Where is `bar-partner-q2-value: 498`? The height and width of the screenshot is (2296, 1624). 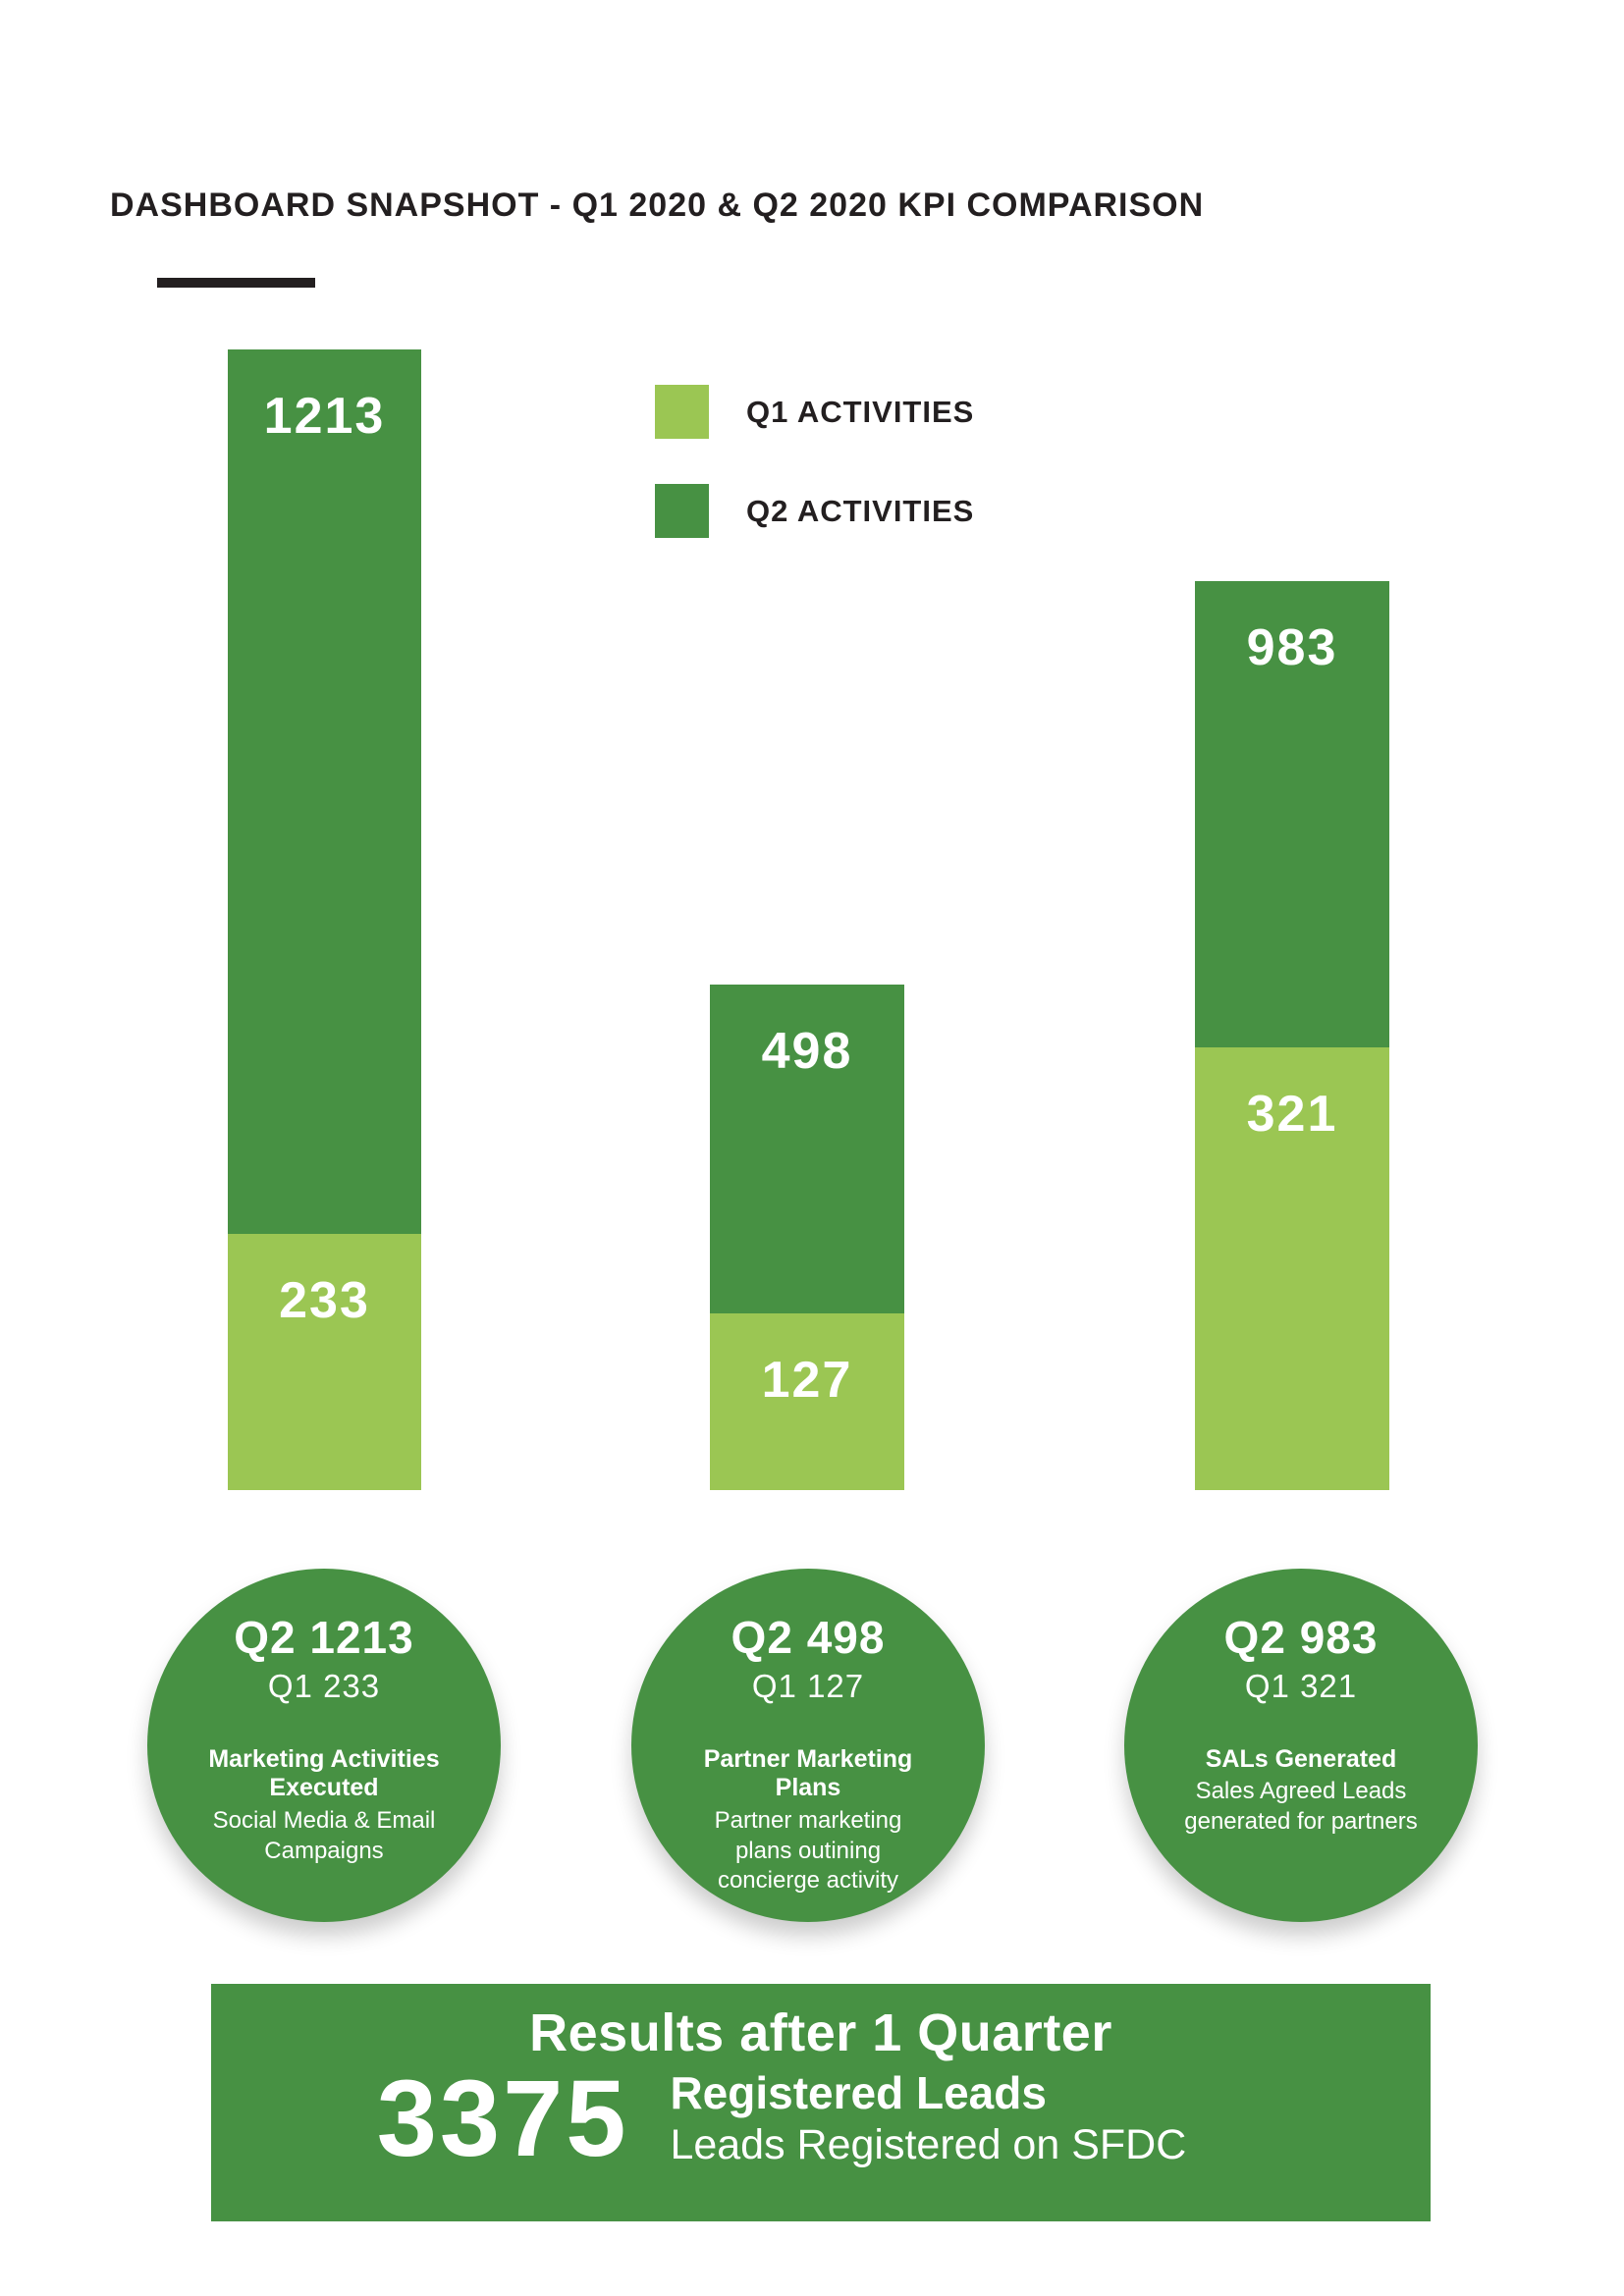 bar-partner-q2-value: 498 is located at coordinates (807, 1052).